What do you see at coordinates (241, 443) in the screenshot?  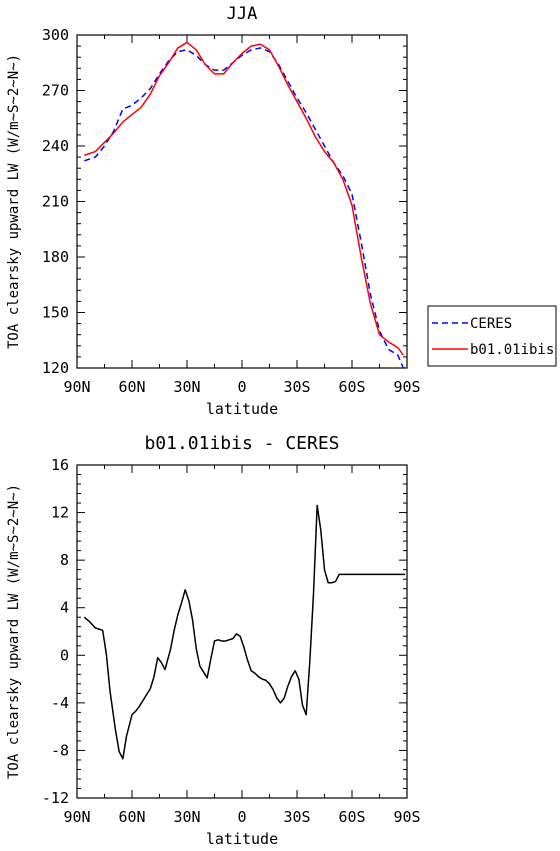 I see `chart-title: b01.01ibis - CERES` at bounding box center [241, 443].